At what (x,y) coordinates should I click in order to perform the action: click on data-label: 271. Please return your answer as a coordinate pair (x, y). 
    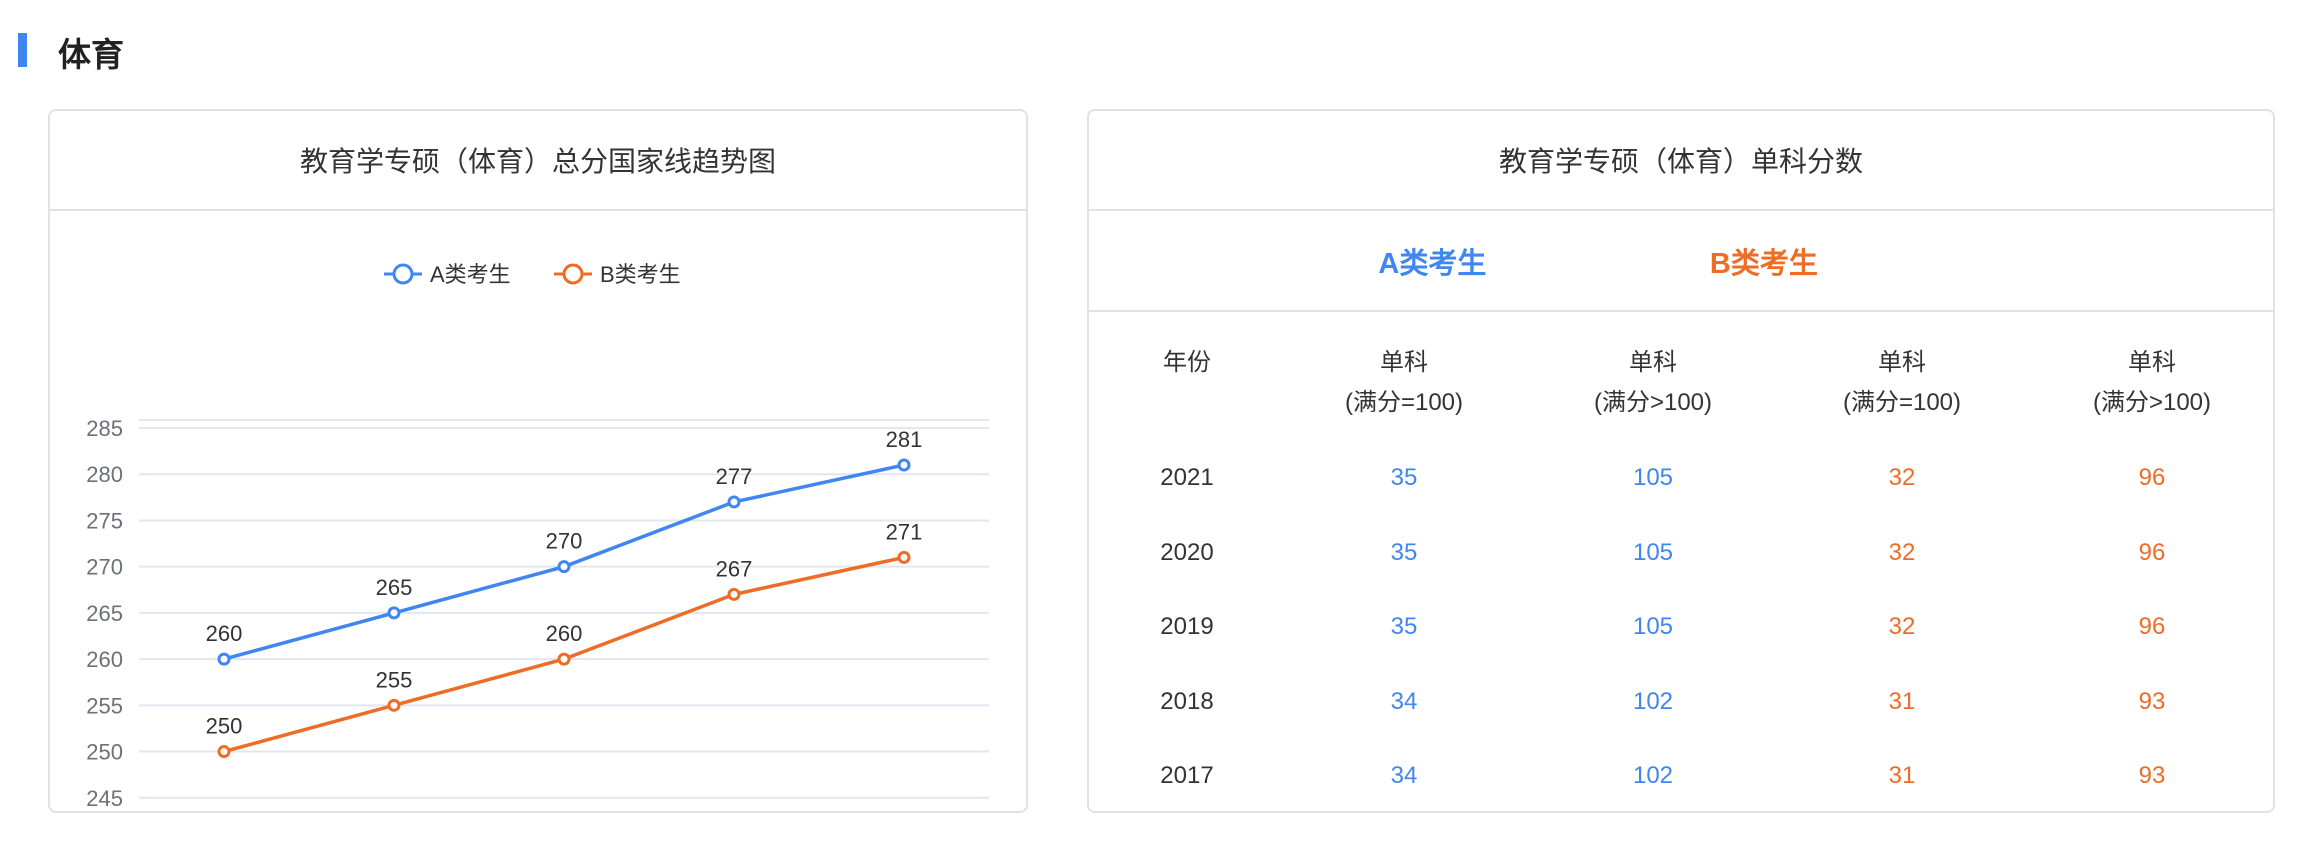
    Looking at the image, I should click on (904, 531).